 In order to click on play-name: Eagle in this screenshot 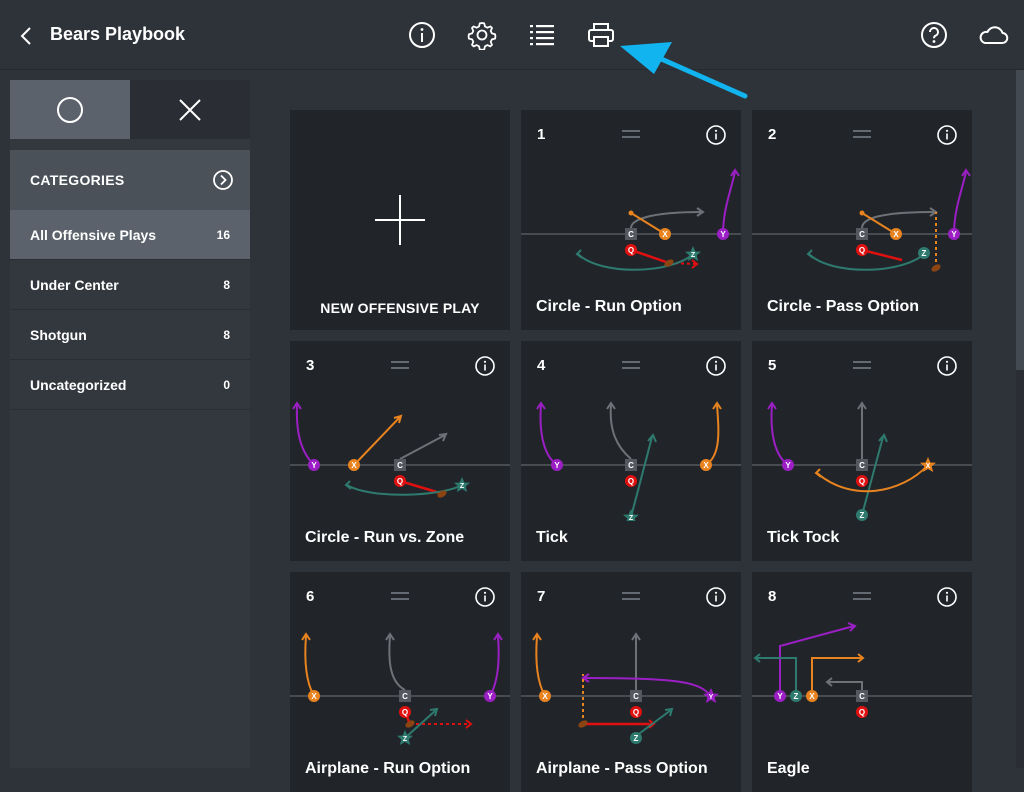, I will do `click(788, 768)`.